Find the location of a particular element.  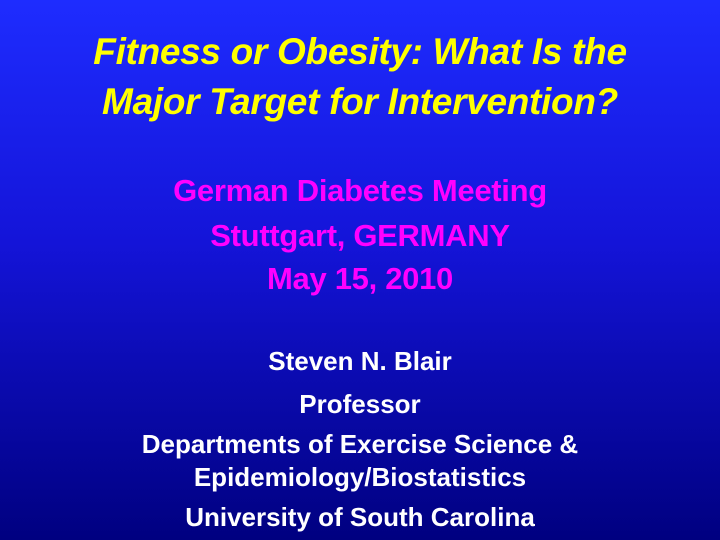

event-date: May 15, 2010 is located at coordinates (360, 278).